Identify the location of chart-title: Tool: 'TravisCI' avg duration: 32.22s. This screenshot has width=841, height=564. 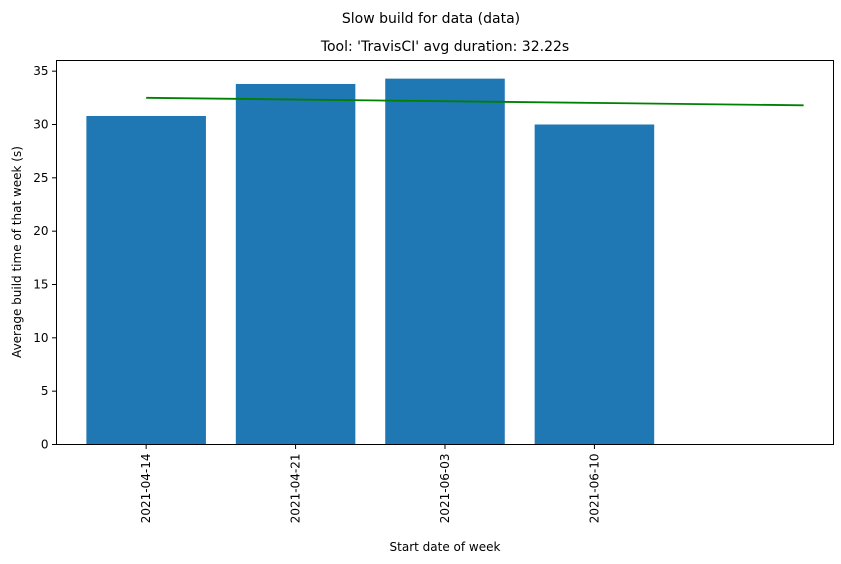
(444, 47).